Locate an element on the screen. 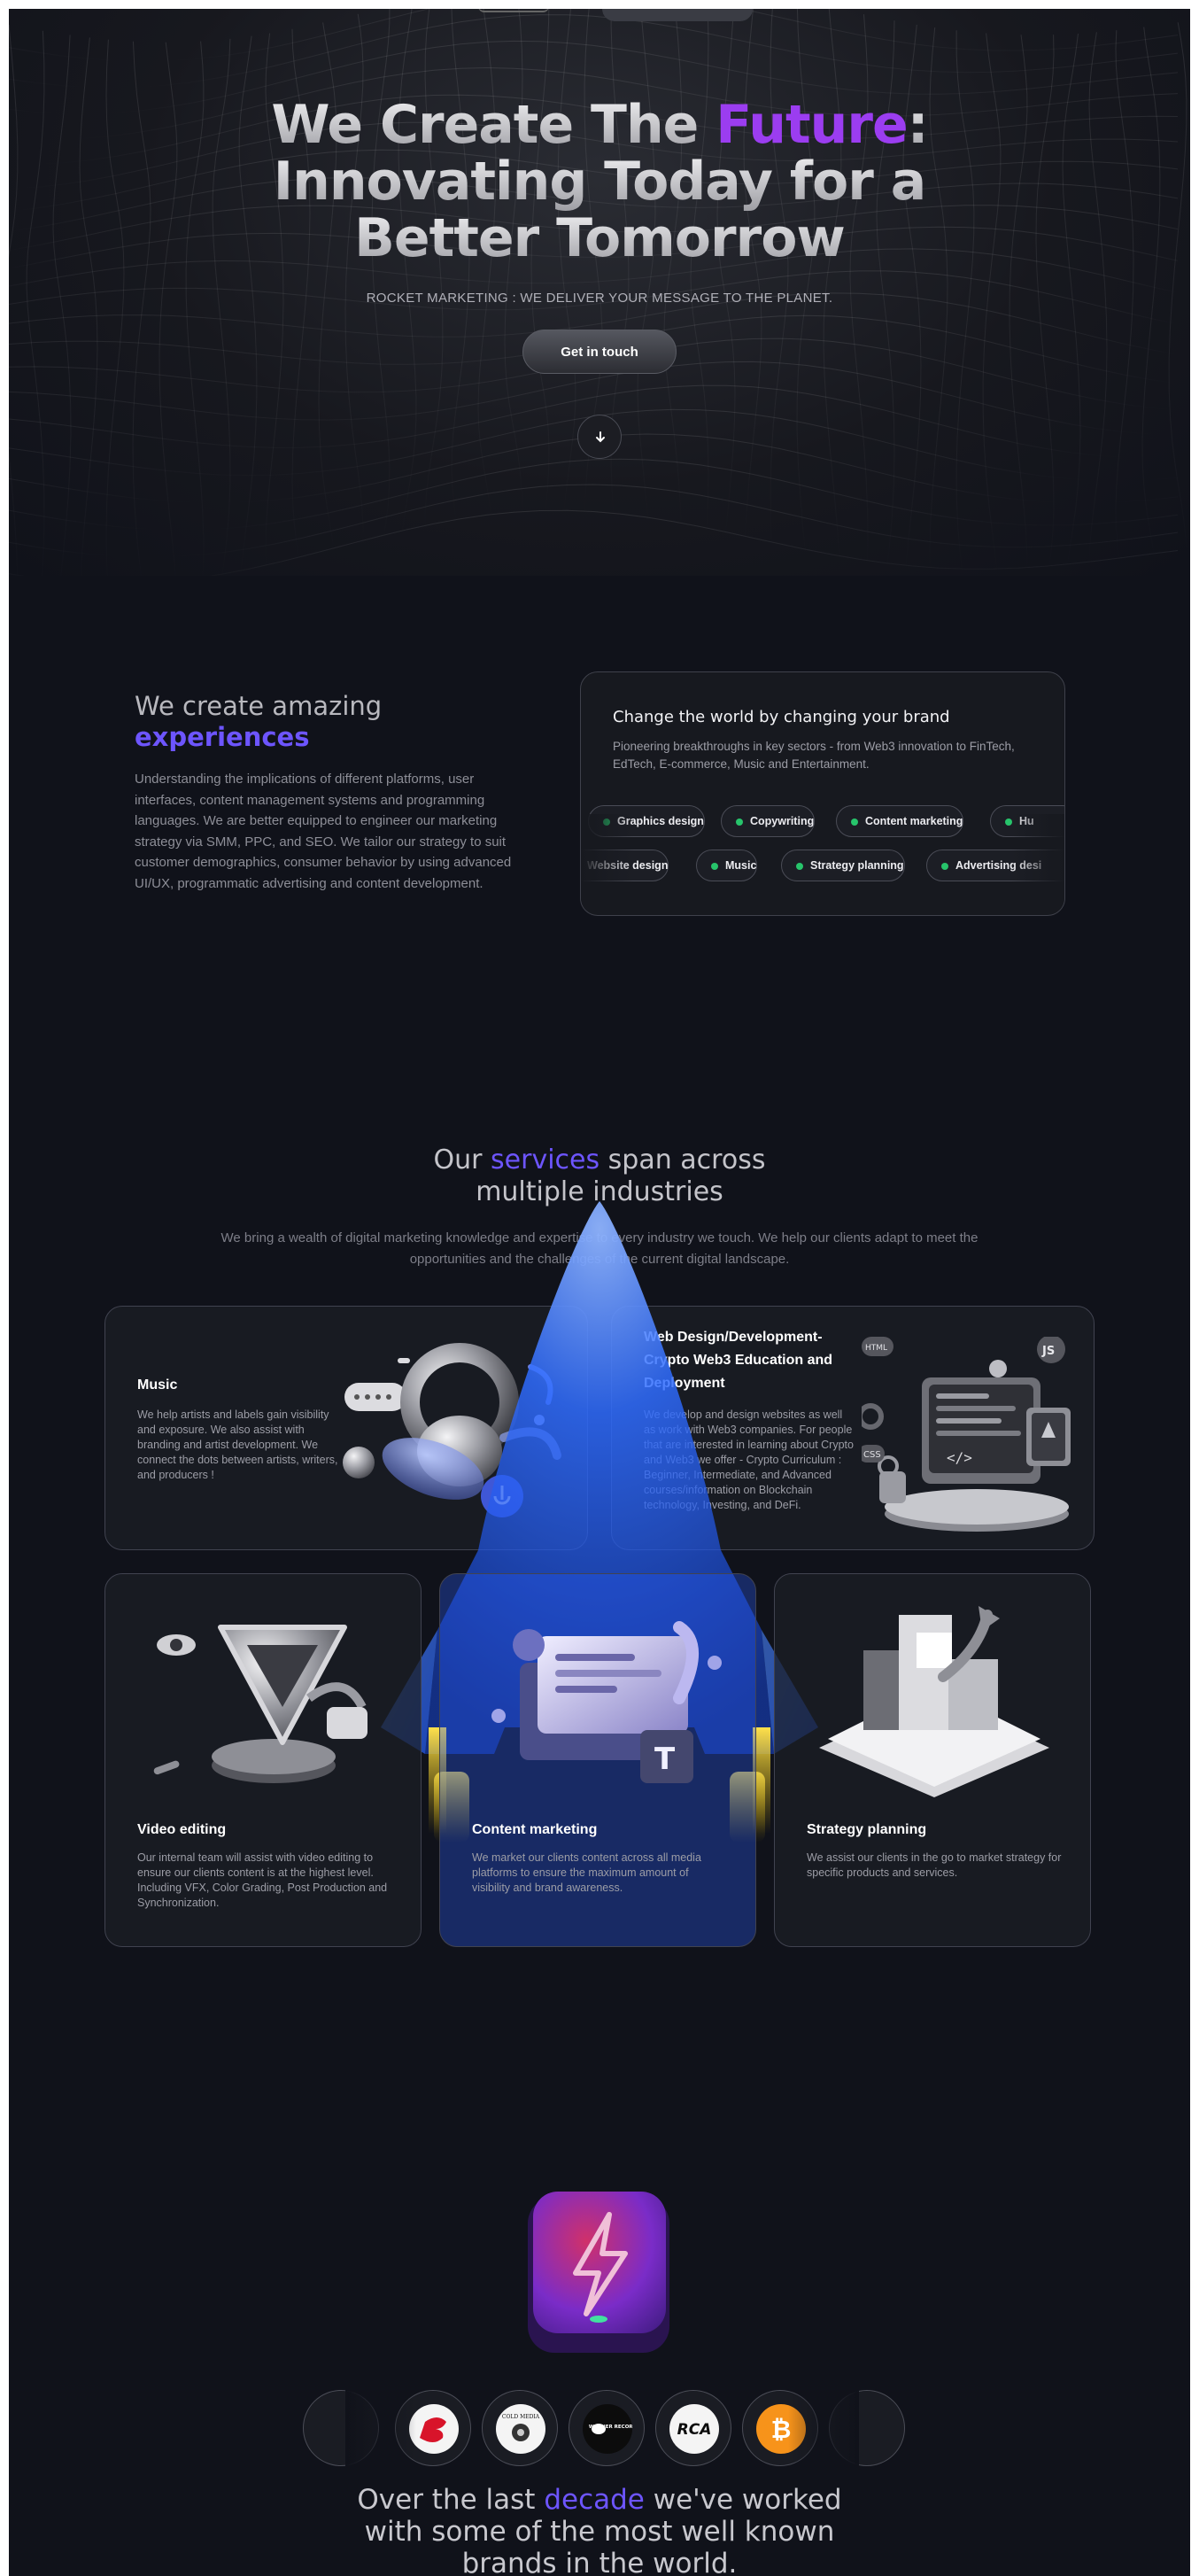  brands-title-text: we've worked is located at coordinates (743, 2500).